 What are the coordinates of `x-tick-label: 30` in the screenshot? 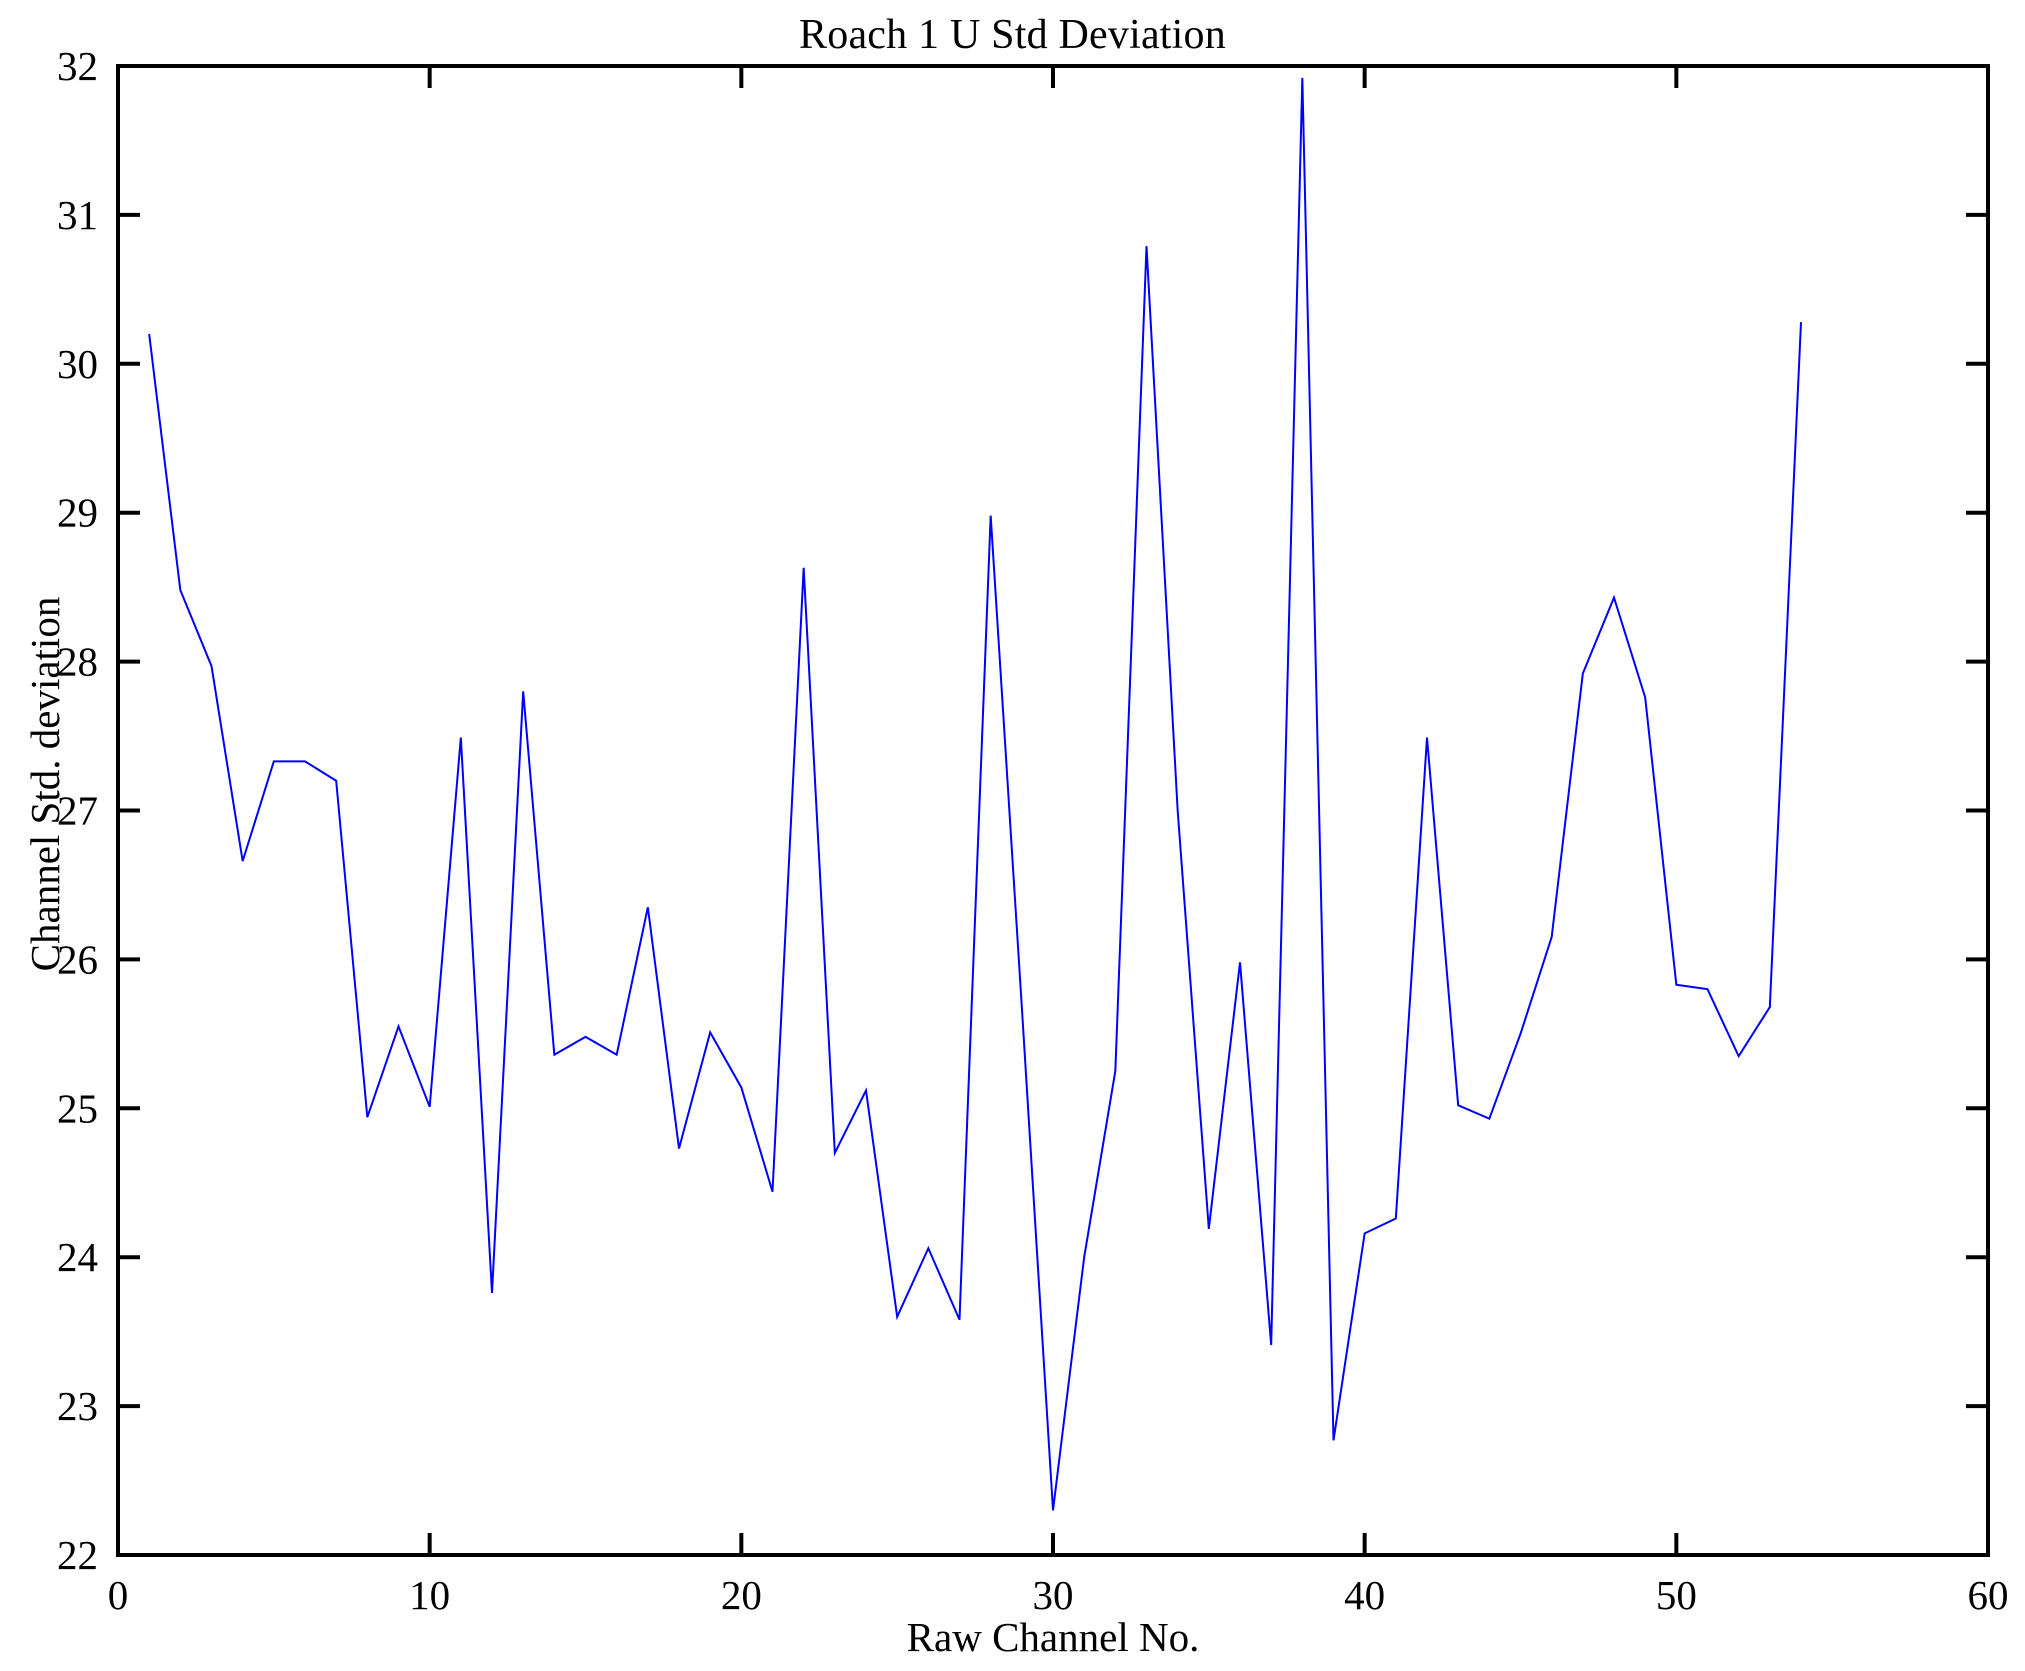 It's located at (1053, 1595).